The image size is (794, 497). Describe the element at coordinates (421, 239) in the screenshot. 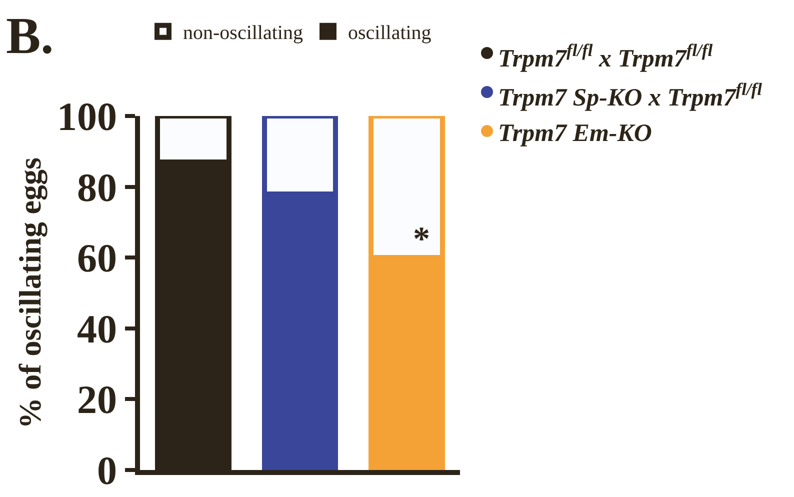

I see `annotation: *` at that location.